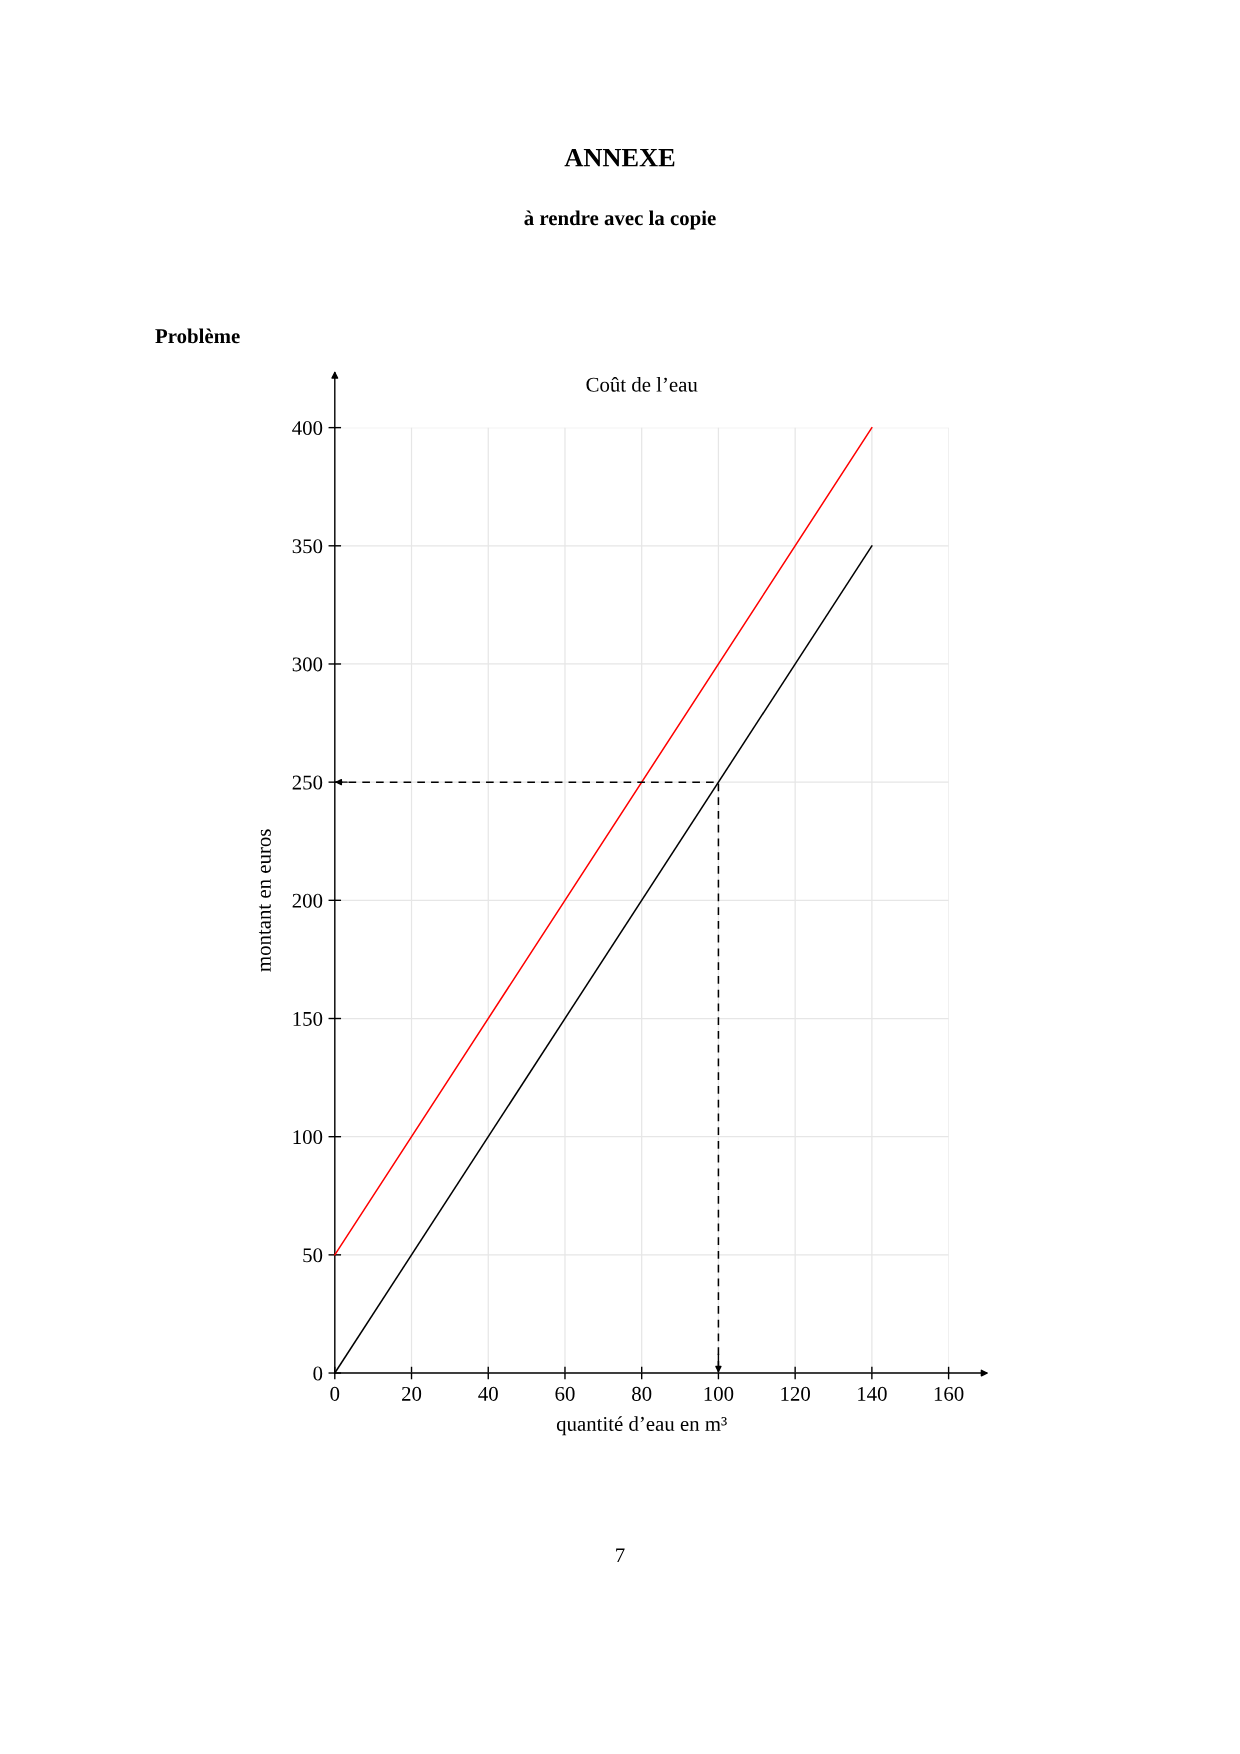 This screenshot has width=1240, height=1754. I want to click on text: ANNEXE, so click(619, 157).